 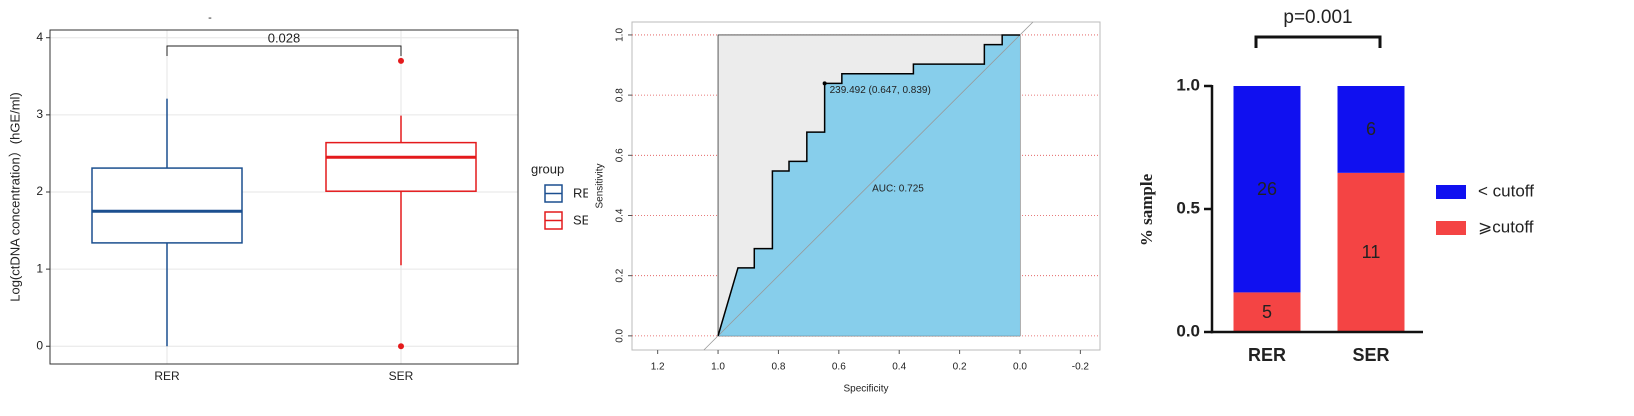 What do you see at coordinates (547, 168) in the screenshot?
I see `legend-title: group` at bounding box center [547, 168].